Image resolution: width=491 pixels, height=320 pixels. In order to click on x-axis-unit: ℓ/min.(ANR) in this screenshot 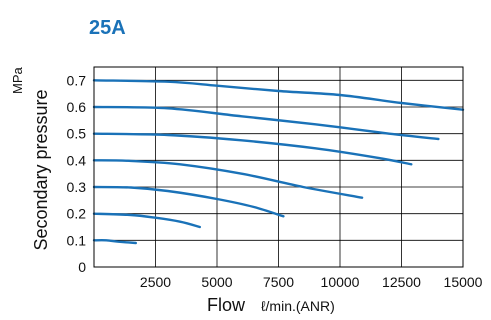, I will do `click(298, 306)`.